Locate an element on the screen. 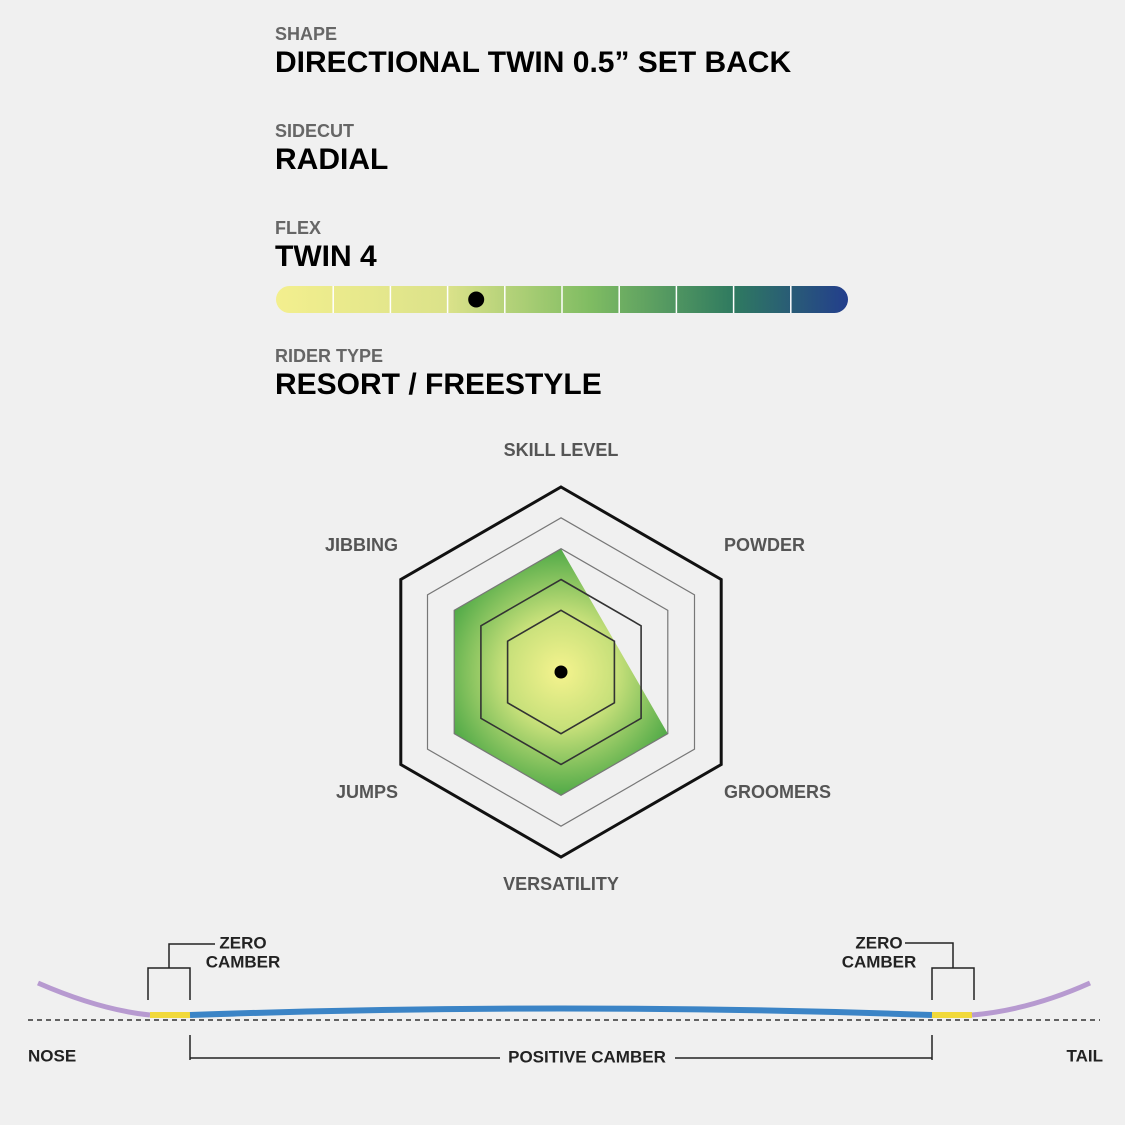  spec-value: TWIN 4 is located at coordinates (326, 256).